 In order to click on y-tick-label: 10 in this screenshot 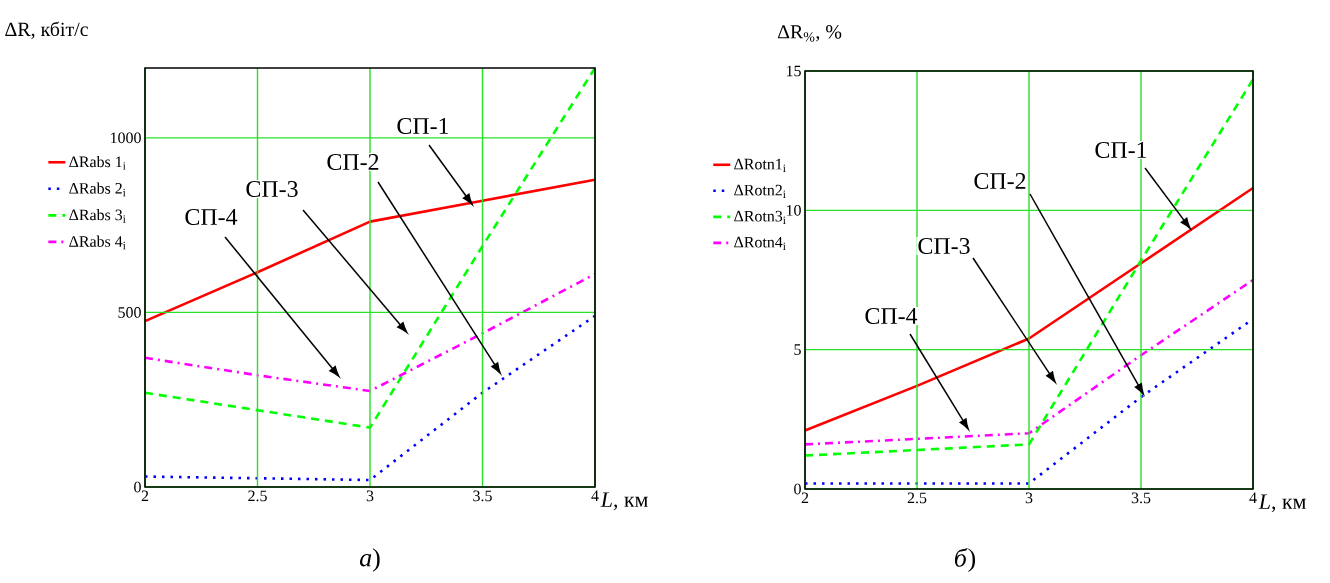, I will do `click(793, 210)`.